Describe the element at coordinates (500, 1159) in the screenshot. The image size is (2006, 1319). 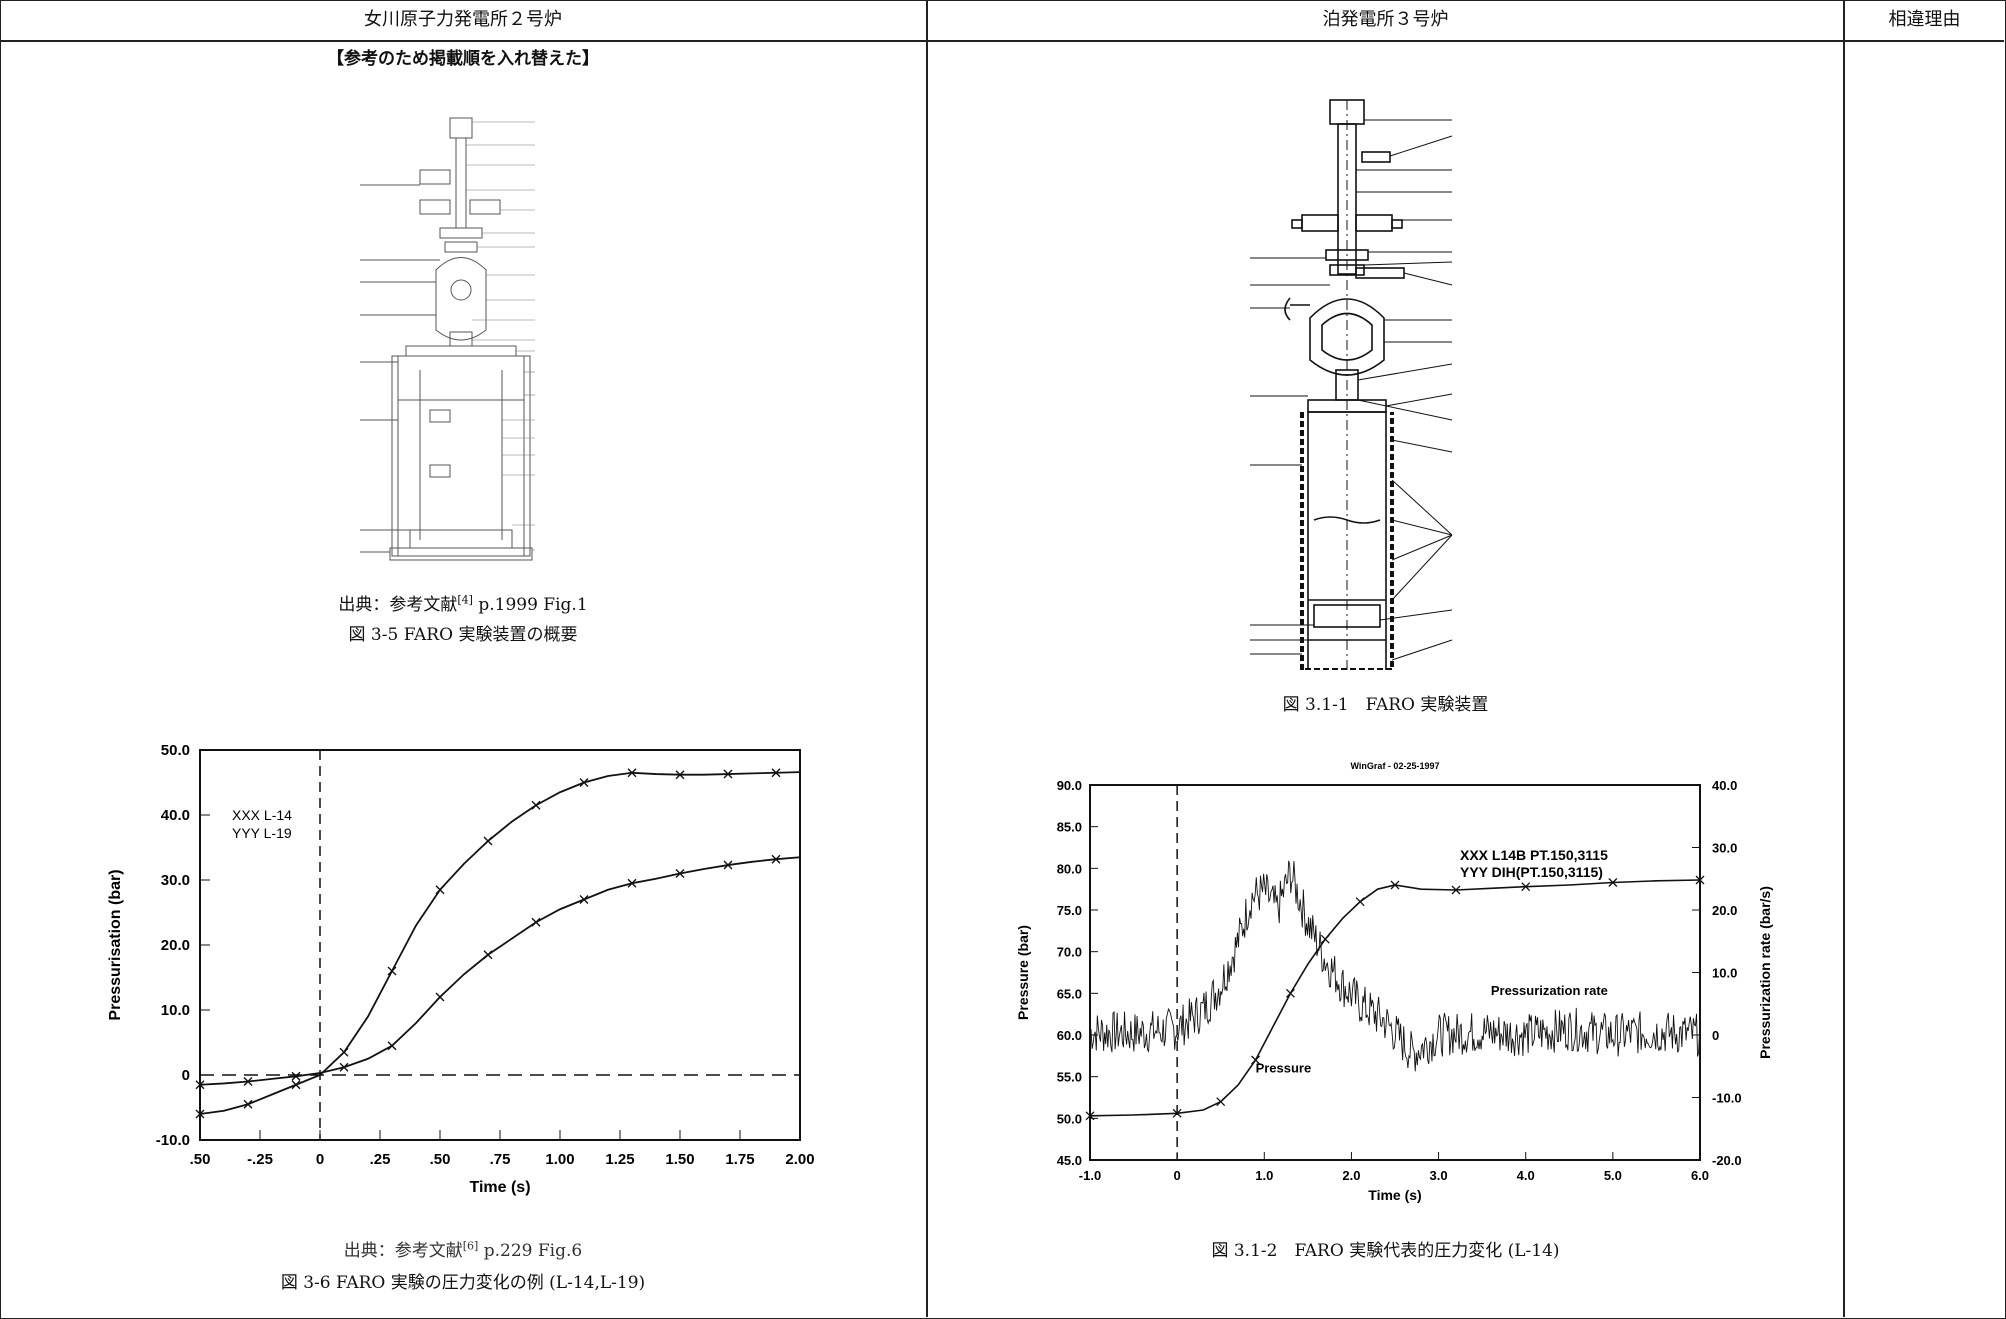
I see `x-tick-label: .75` at that location.